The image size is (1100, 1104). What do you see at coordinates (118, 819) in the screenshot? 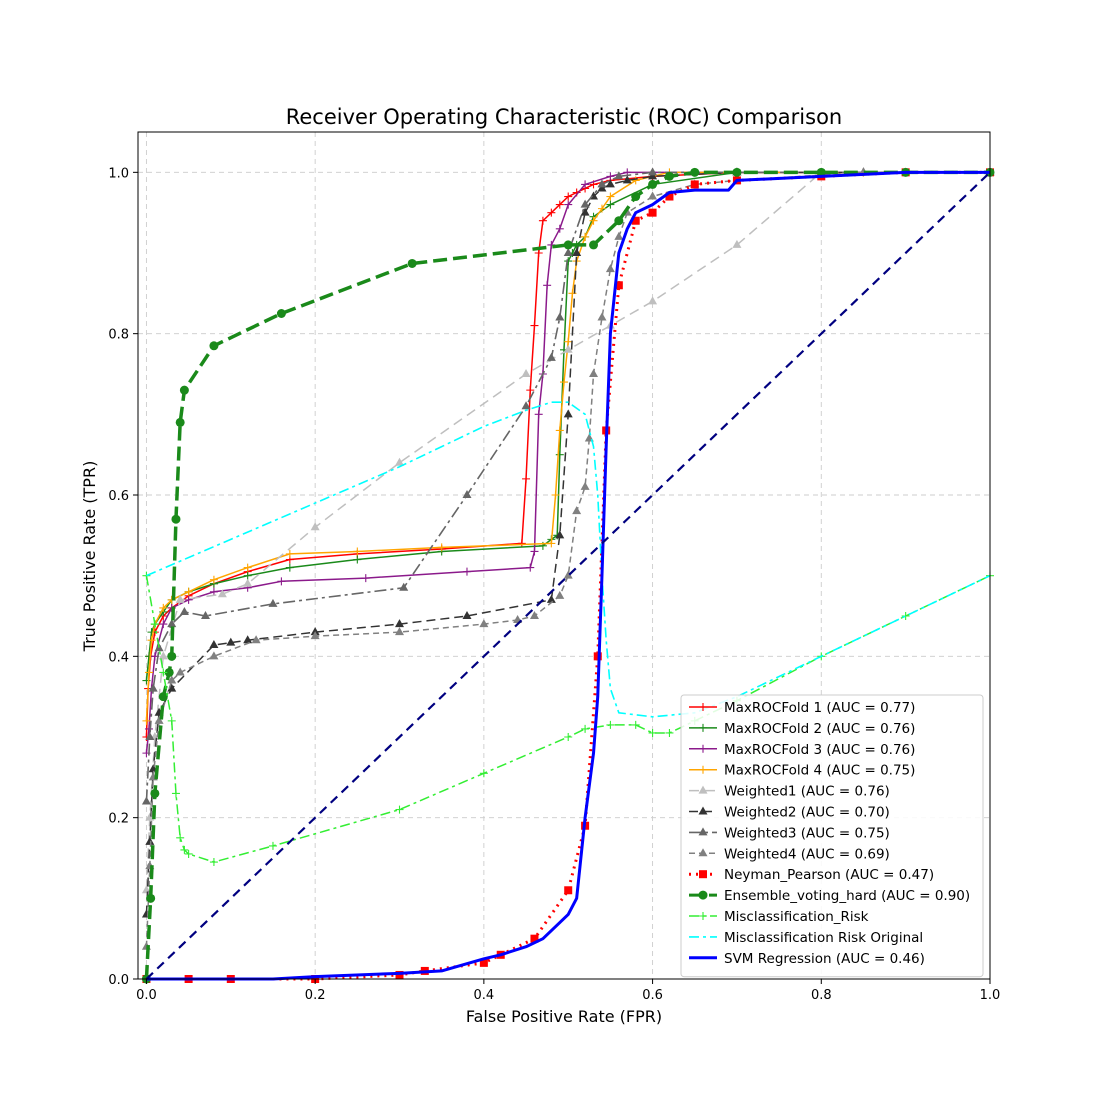
I see `y-tick-label: 0.2` at bounding box center [118, 819].